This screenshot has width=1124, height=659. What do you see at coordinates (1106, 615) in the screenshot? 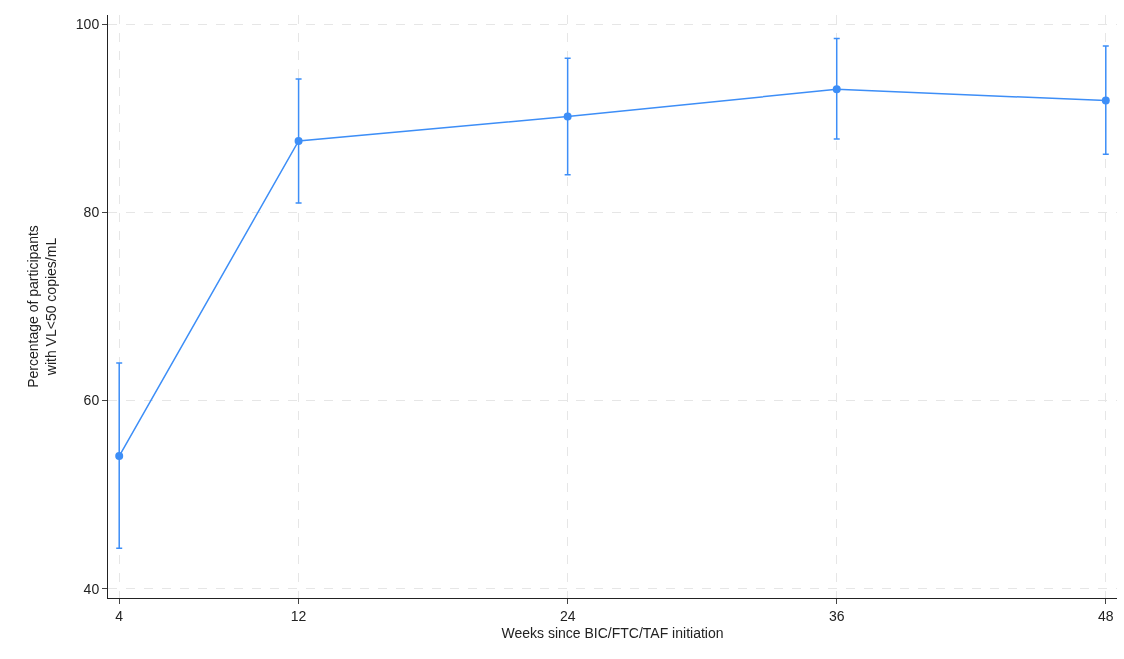
I see `x-tick-label: 48` at bounding box center [1106, 615].